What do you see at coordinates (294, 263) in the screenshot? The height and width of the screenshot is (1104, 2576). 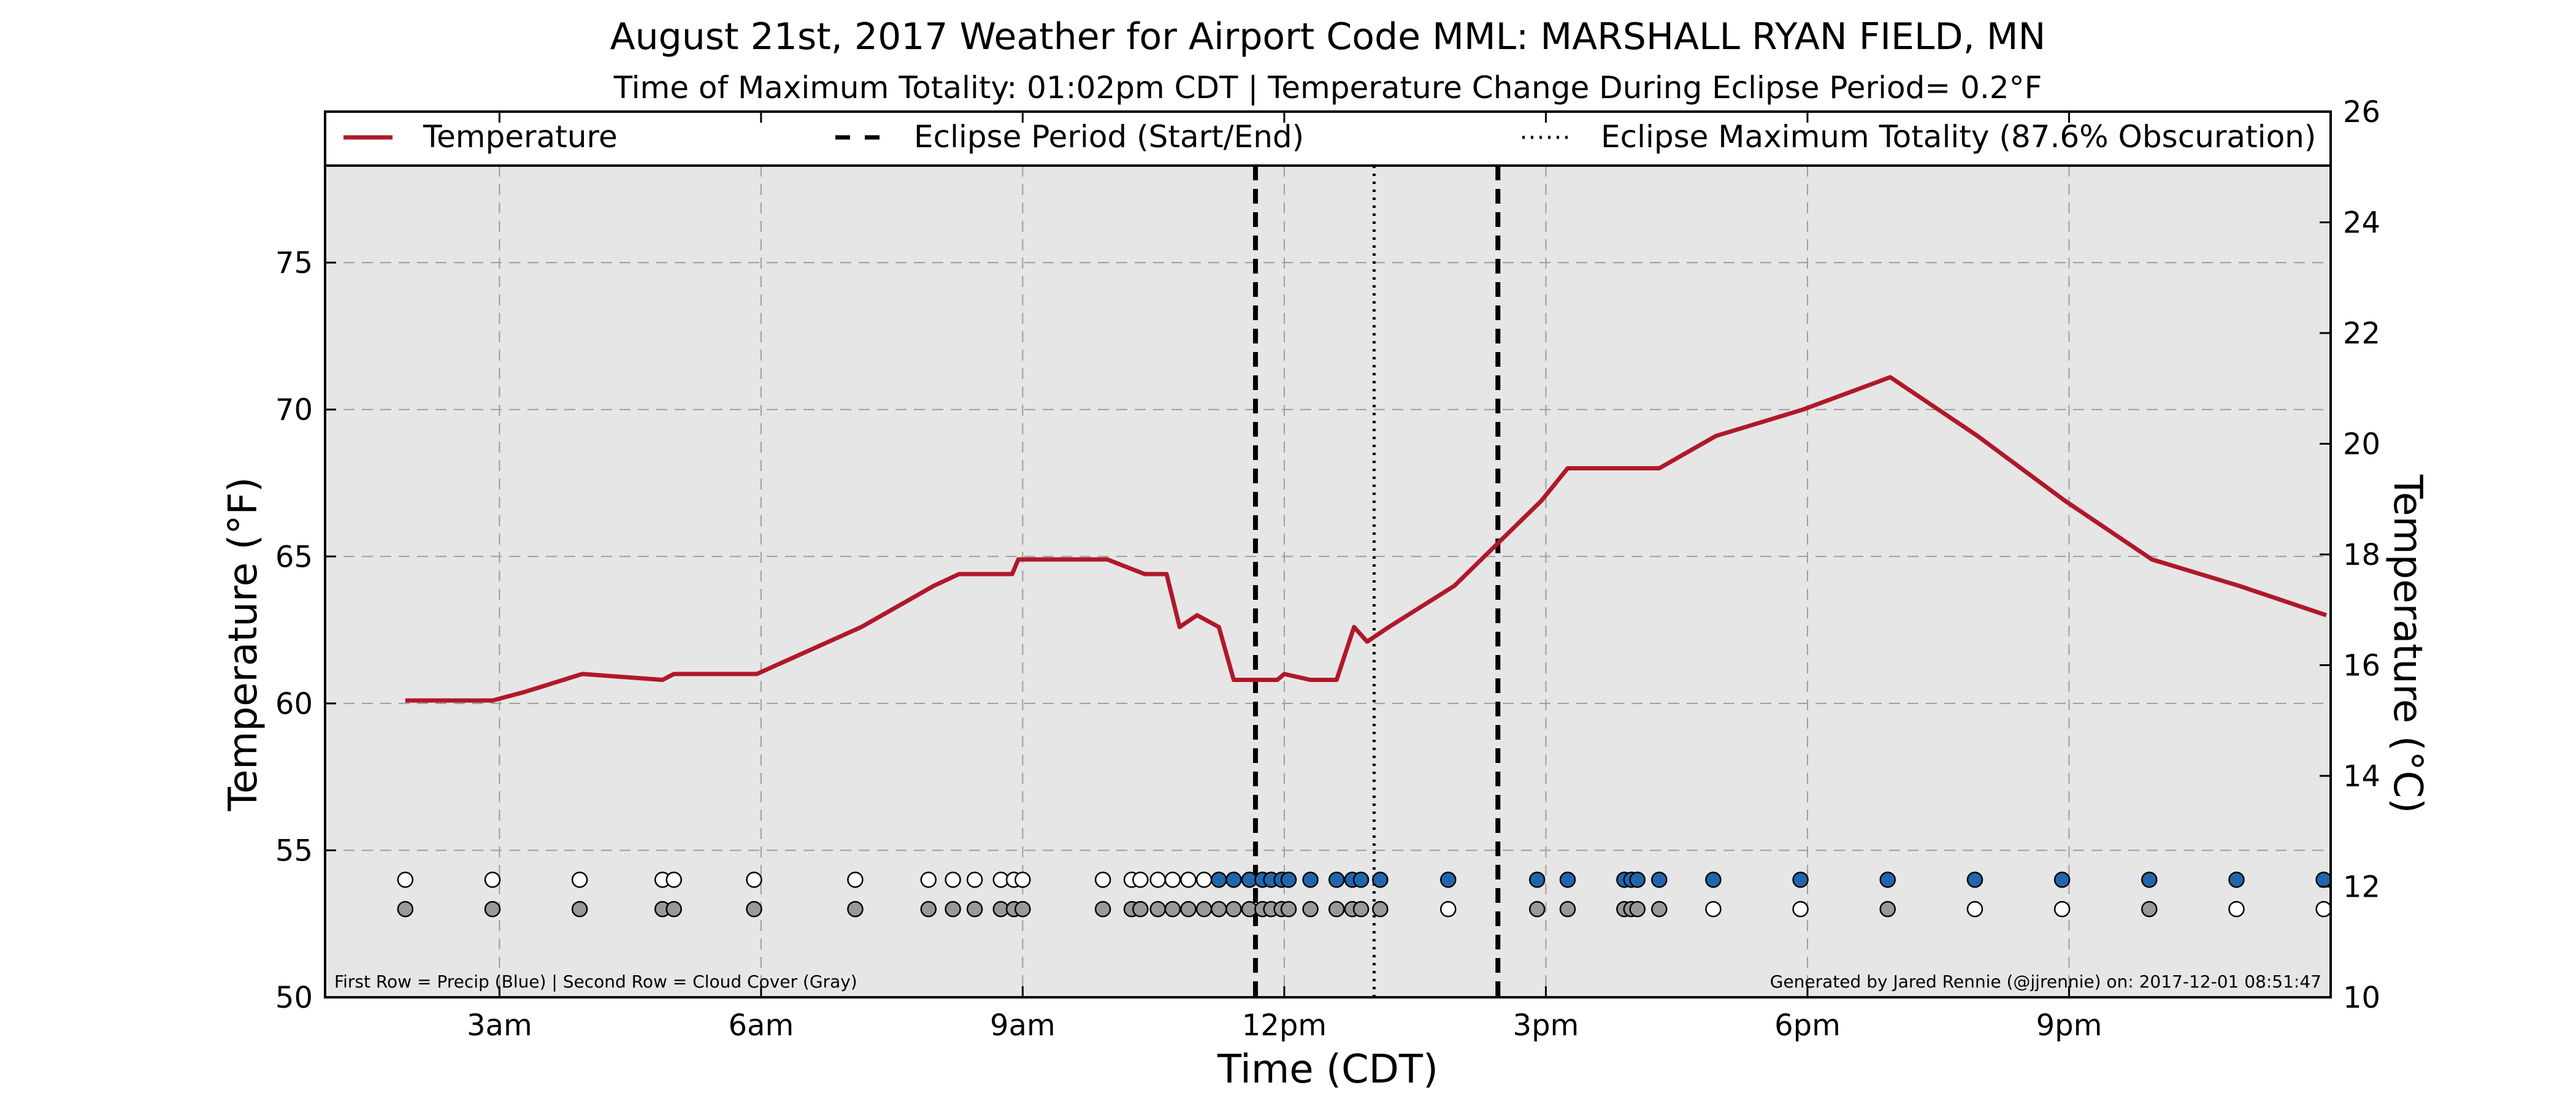 I see `y-tick-label: 75` at bounding box center [294, 263].